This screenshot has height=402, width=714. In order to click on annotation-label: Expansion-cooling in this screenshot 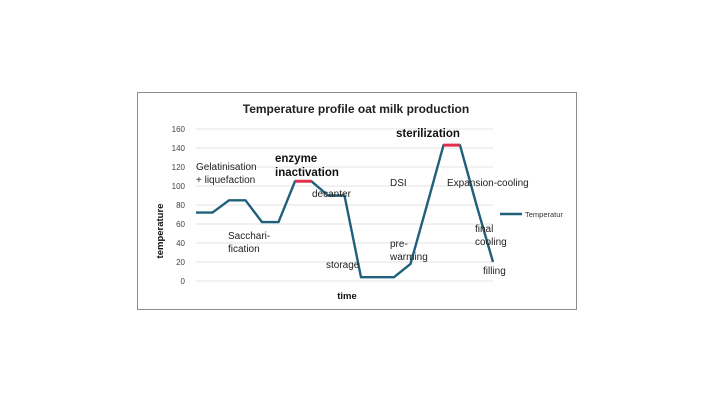, I will do `click(488, 183)`.